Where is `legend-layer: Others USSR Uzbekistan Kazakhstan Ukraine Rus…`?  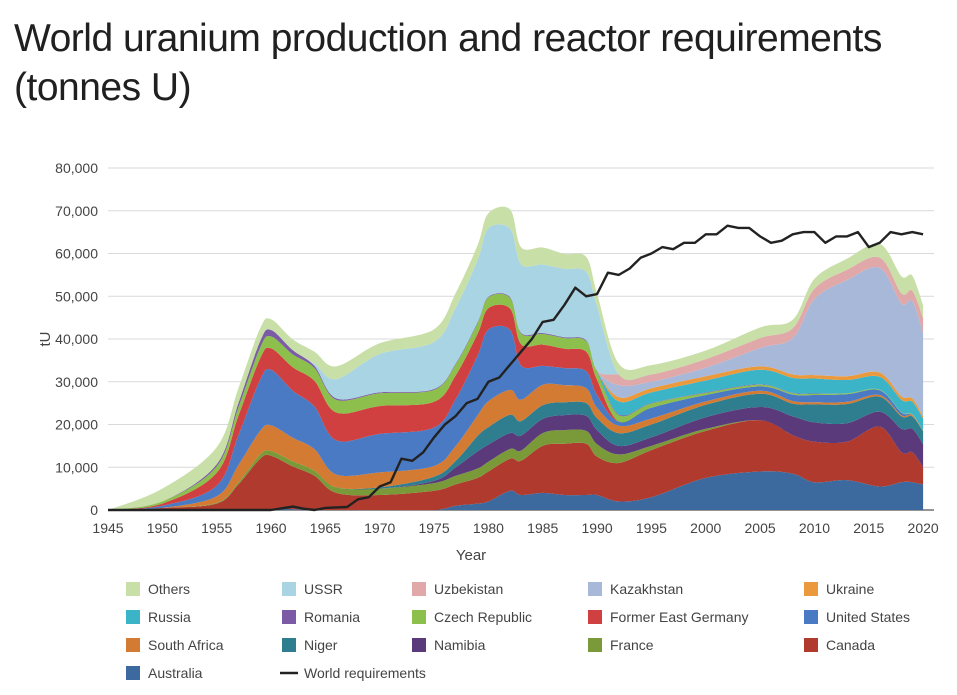 legend-layer: Others USSR Uzbekistan Kazakhstan Ukraine Rus… is located at coordinates (518, 631).